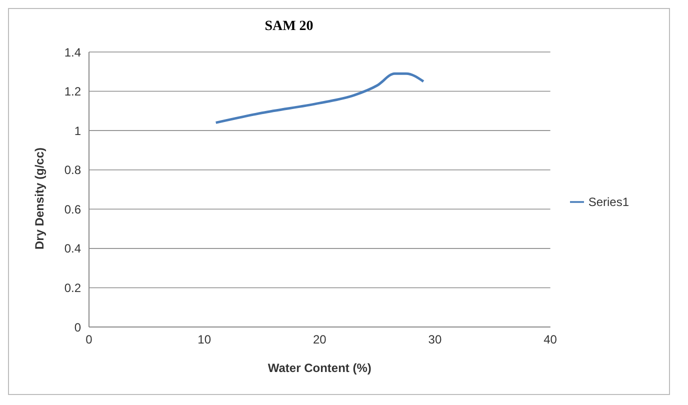  I want to click on x-axis-title: Water Content (%), so click(320, 368).